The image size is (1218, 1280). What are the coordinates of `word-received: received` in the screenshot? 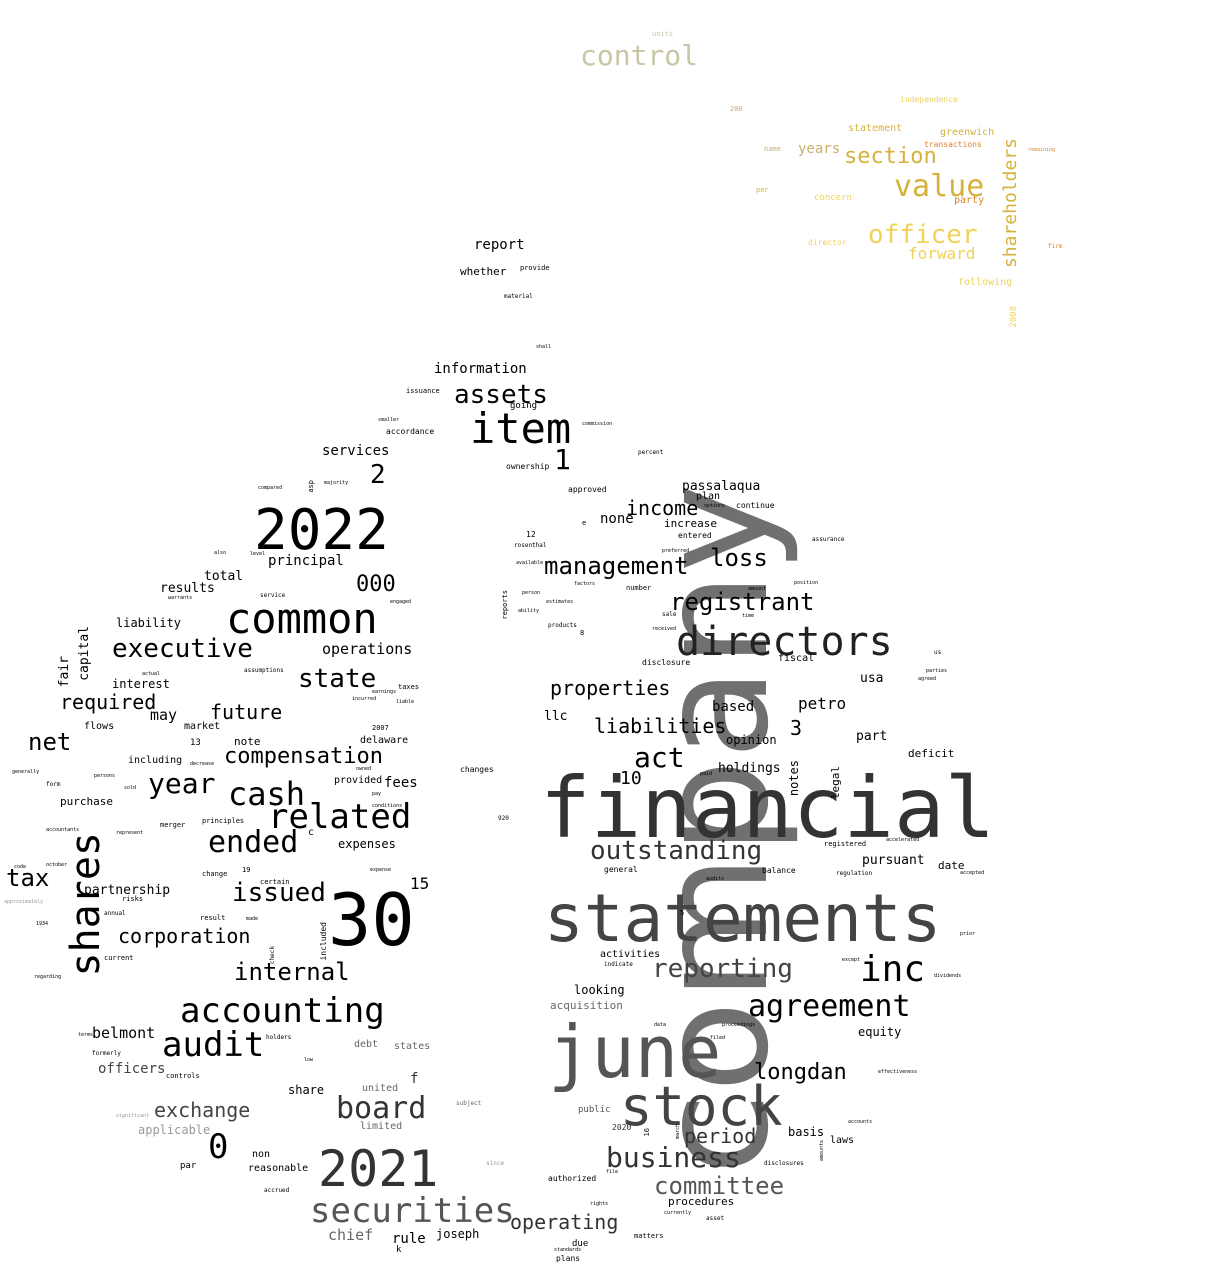 It's located at (664, 629).